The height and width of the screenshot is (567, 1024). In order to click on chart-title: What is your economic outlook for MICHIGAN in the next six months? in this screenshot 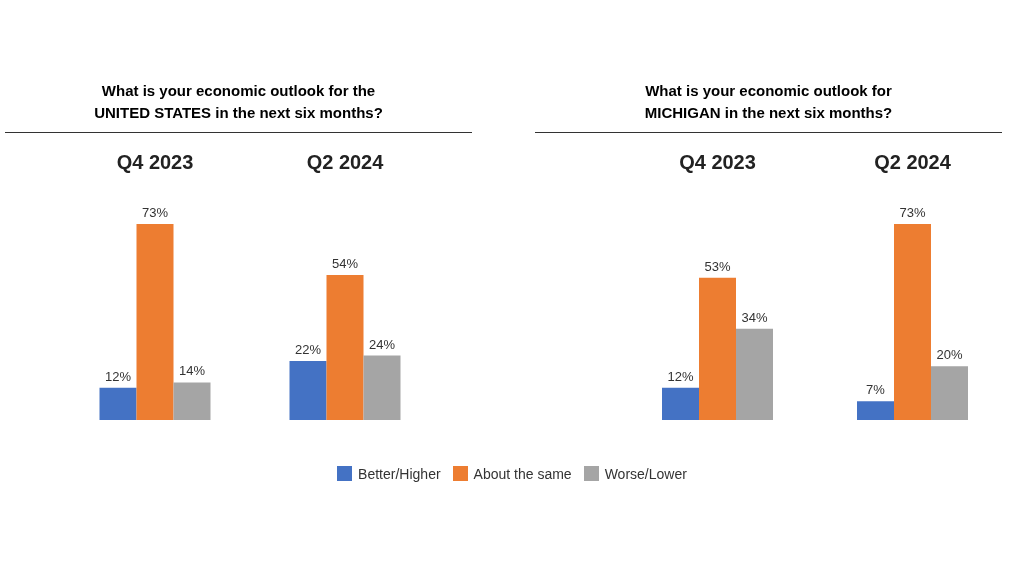, I will do `click(768, 106)`.